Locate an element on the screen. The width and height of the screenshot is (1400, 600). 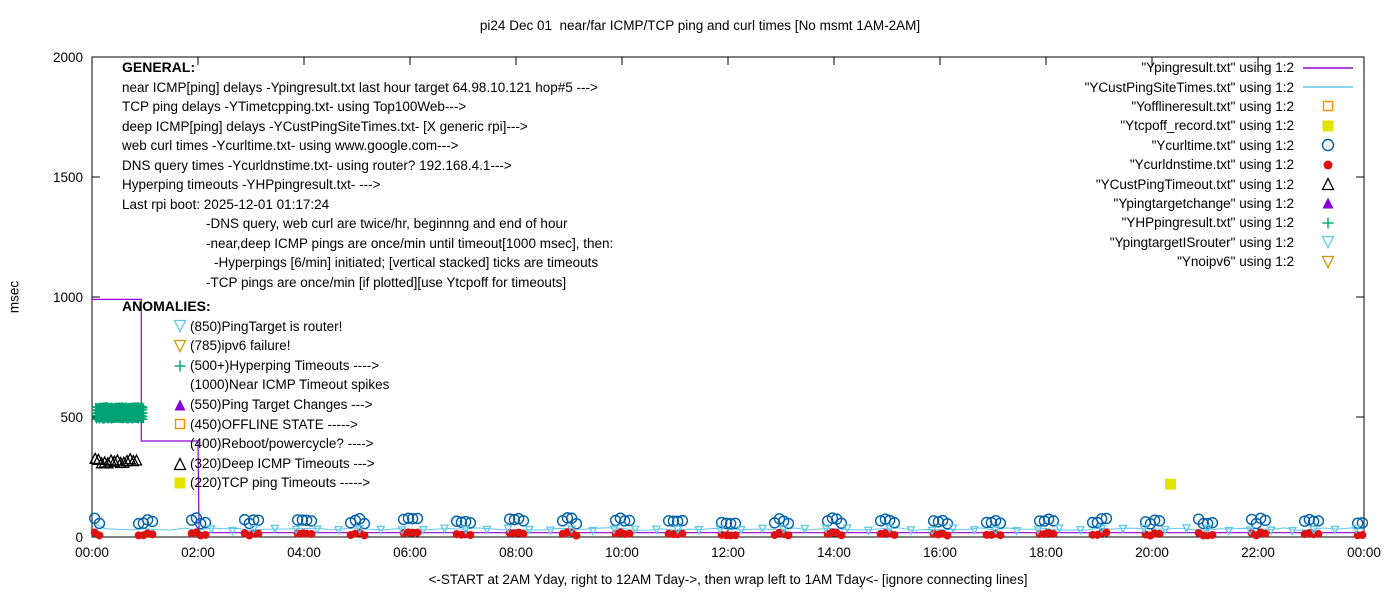
legend-item: "YpingtargetISrouter" using 1:2 is located at coordinates (1219, 242).